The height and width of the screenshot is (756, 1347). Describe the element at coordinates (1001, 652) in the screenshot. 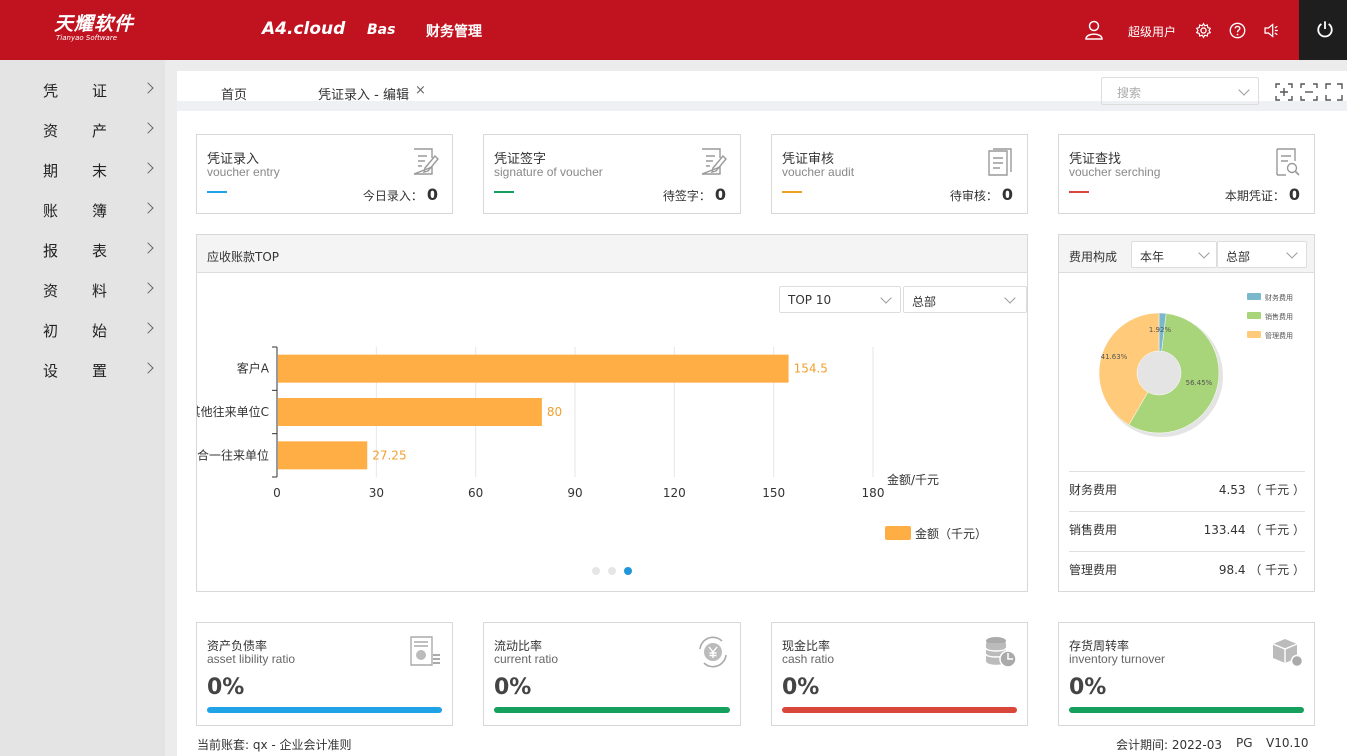

I see `coins-icon` at that location.